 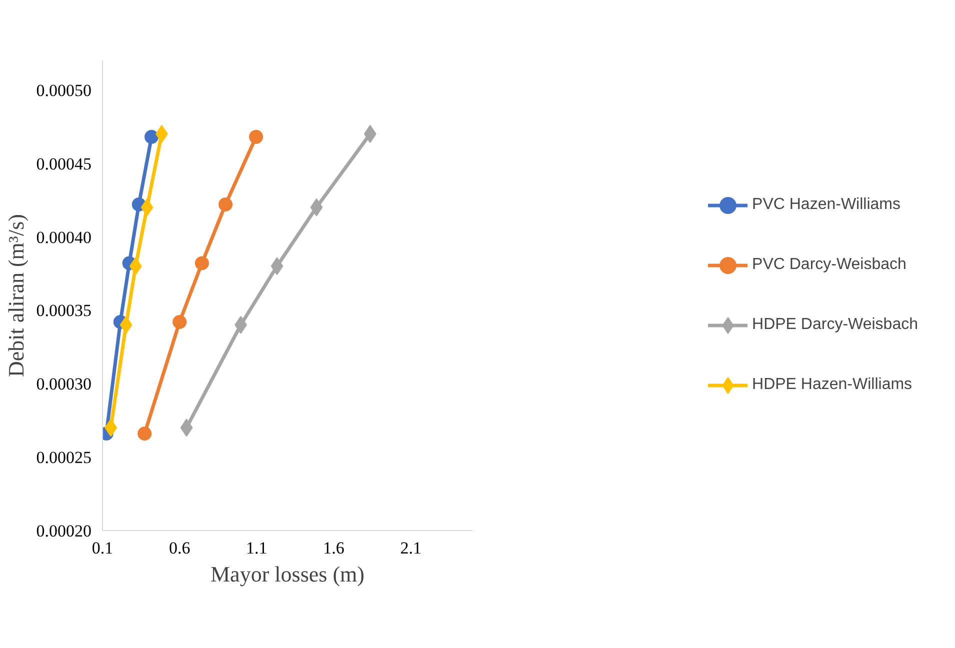 What do you see at coordinates (103, 548) in the screenshot?
I see `x-tick-label: 0.1` at bounding box center [103, 548].